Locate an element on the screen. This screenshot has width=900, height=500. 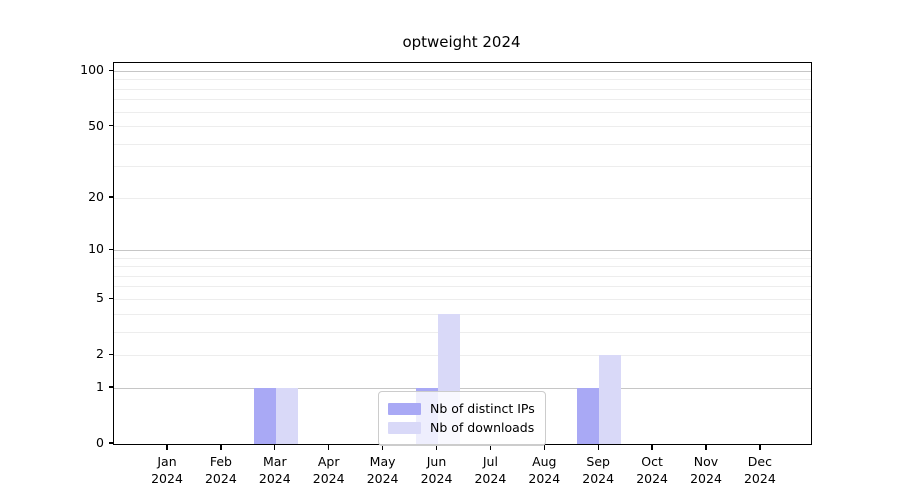
bar-nb-of-downloads-sep-2024 is located at coordinates (610, 399).